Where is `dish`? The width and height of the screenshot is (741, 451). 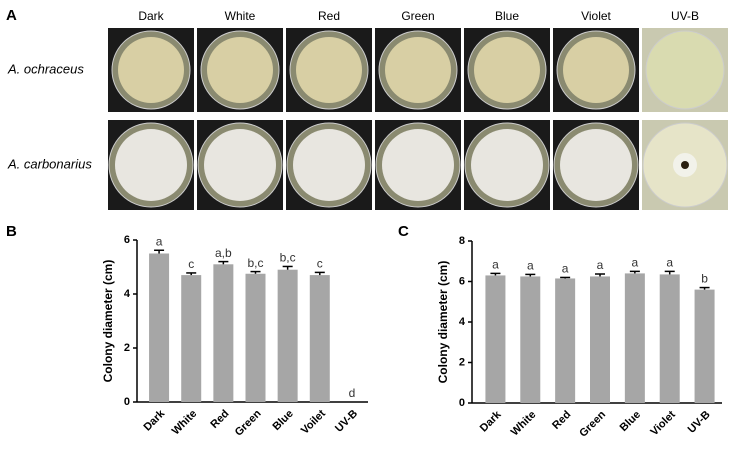 dish is located at coordinates (685, 70).